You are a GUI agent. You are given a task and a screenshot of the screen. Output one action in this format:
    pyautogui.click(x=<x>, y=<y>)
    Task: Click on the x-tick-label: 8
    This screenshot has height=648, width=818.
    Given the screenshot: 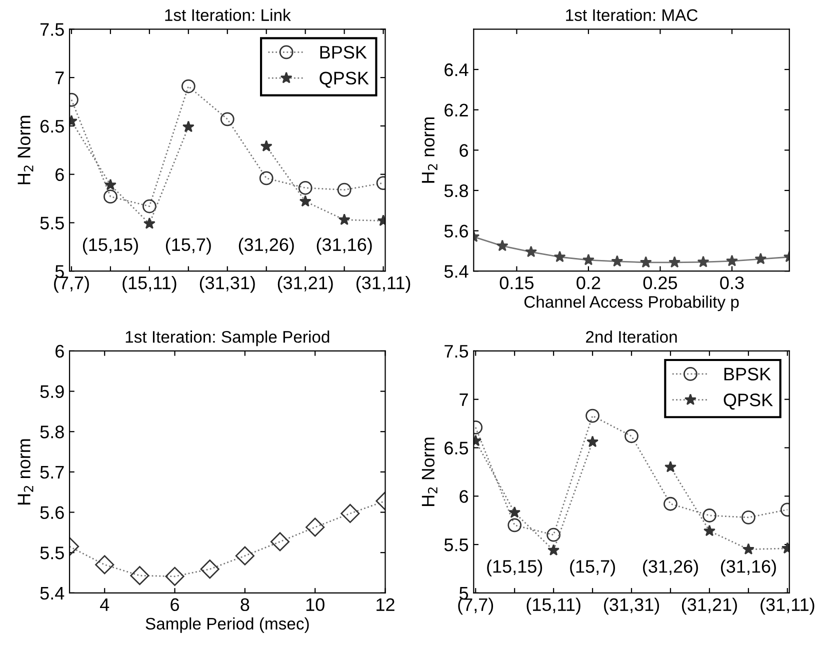 What is the action you would take?
    pyautogui.click(x=245, y=605)
    